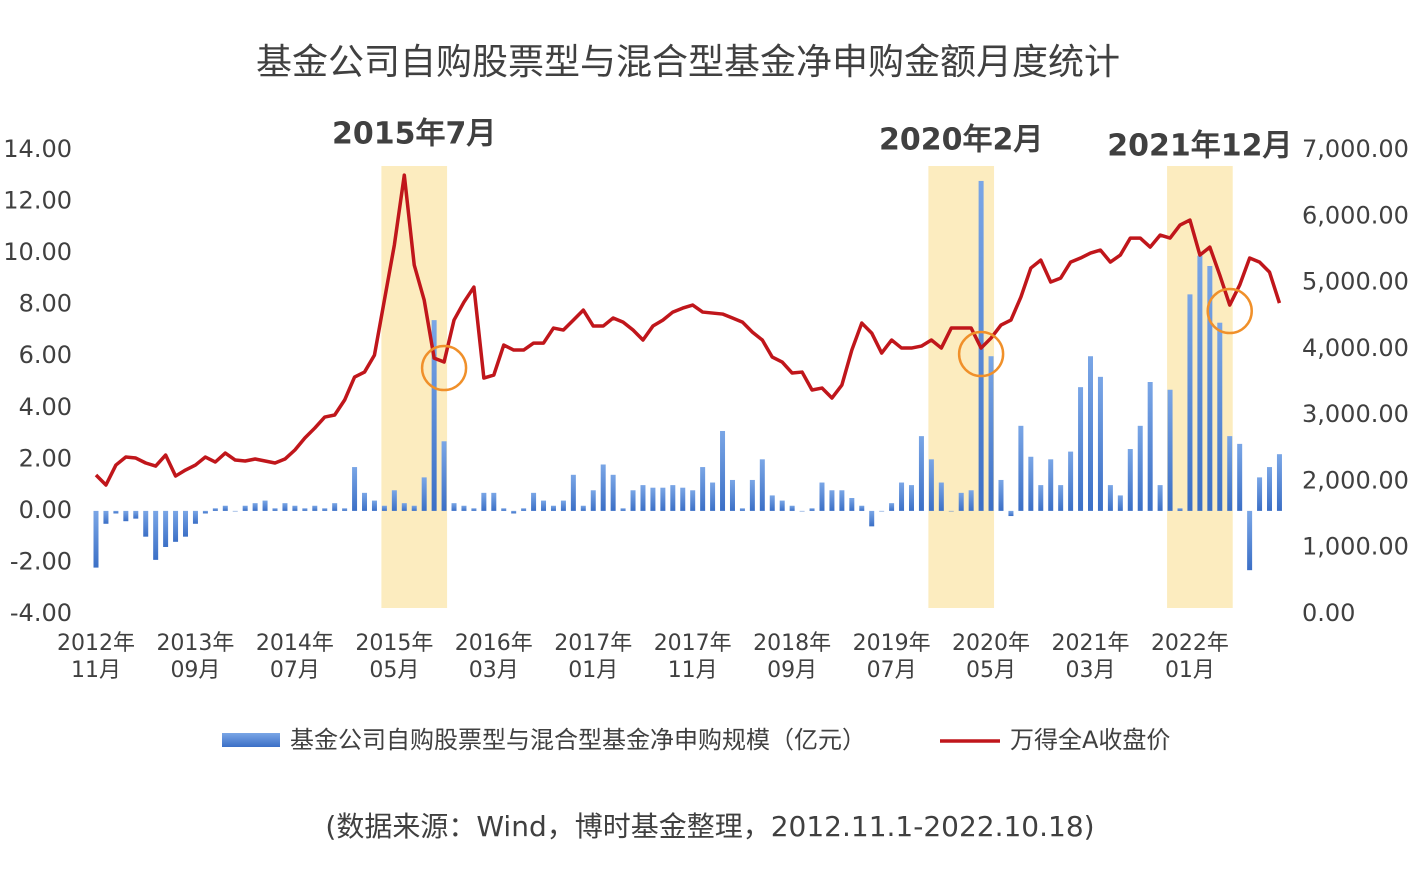 This screenshot has width=1418, height=872. I want to click on x-tick-label: 2013年 09月, so click(195, 657).